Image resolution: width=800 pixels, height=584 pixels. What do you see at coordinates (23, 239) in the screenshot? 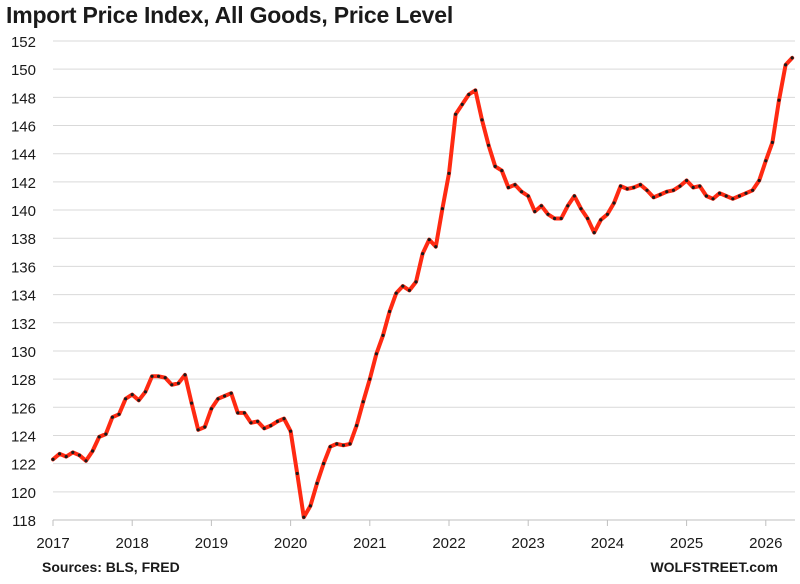
I see `y-tick-label: 138` at bounding box center [23, 239].